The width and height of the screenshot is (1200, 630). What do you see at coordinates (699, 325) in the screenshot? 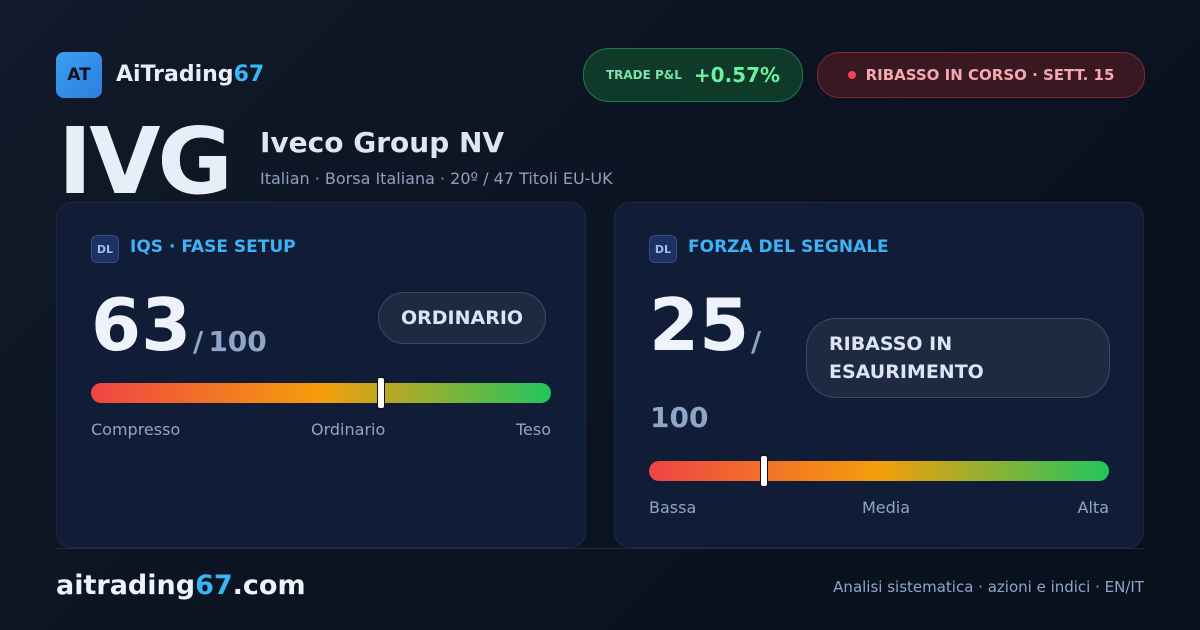
I see `score: 25` at bounding box center [699, 325].